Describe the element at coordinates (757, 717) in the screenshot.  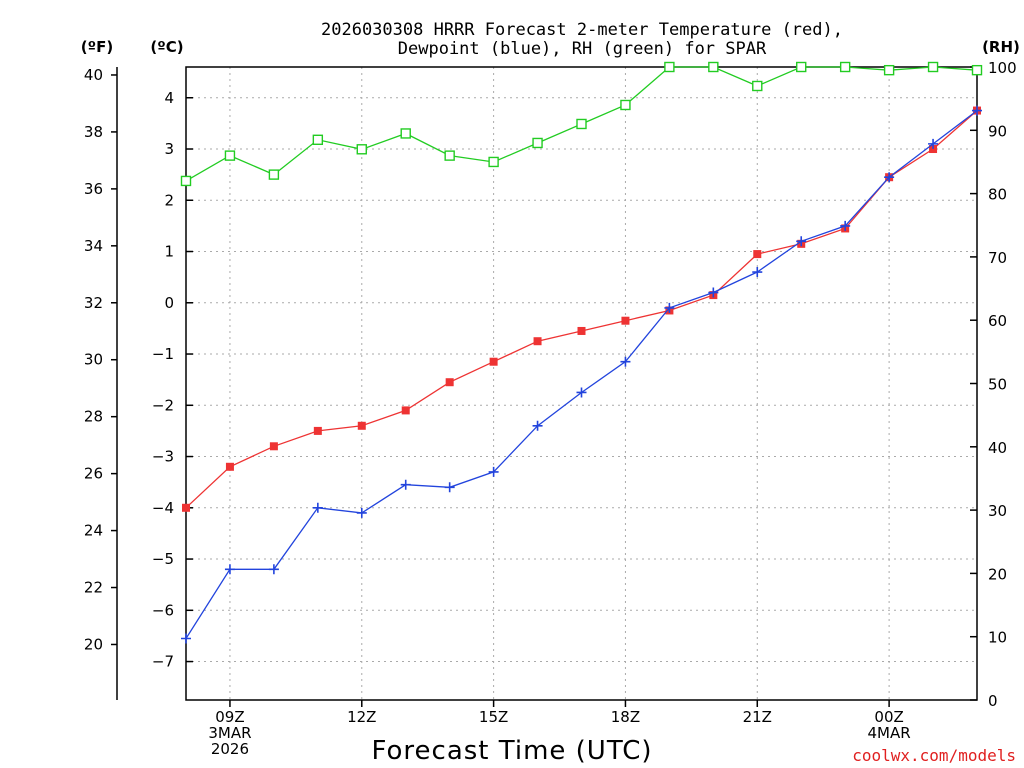
I see `time-tick-label: 21Z` at that location.